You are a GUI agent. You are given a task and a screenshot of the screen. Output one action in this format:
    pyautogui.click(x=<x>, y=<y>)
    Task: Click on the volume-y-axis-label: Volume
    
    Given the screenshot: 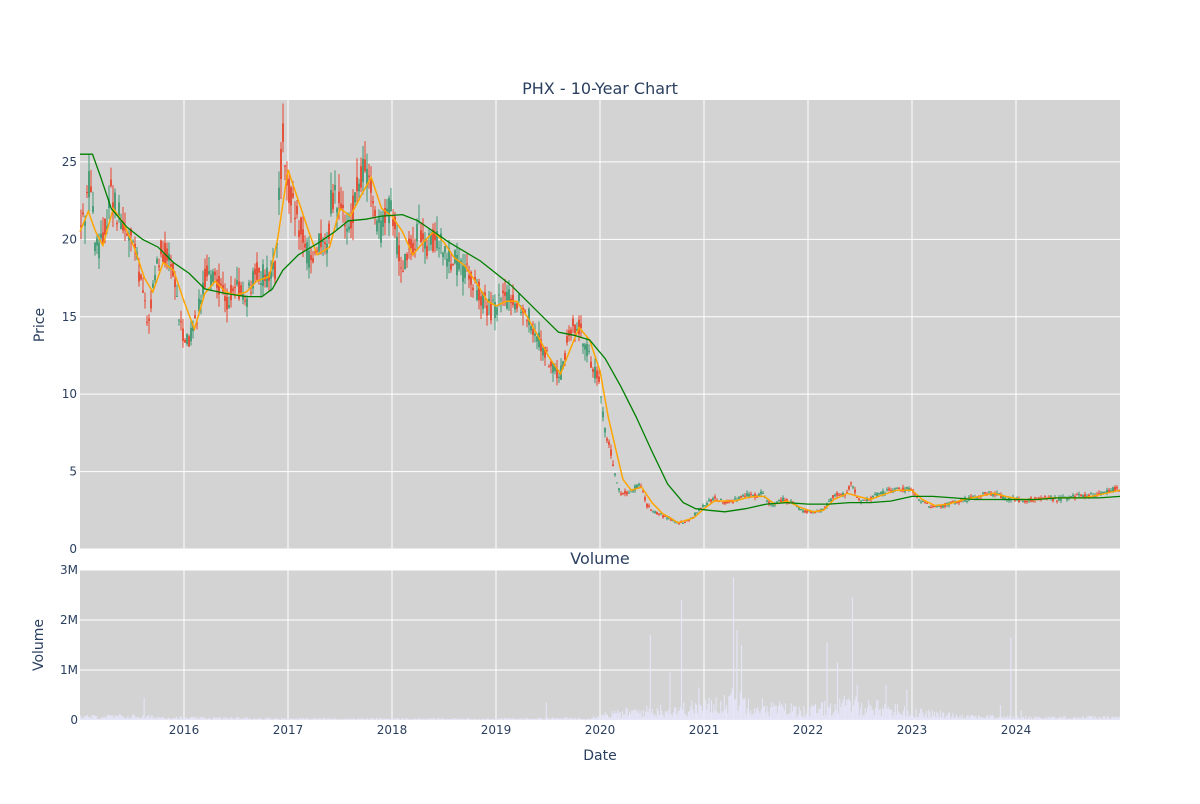 What is the action you would take?
    pyautogui.click(x=39, y=645)
    